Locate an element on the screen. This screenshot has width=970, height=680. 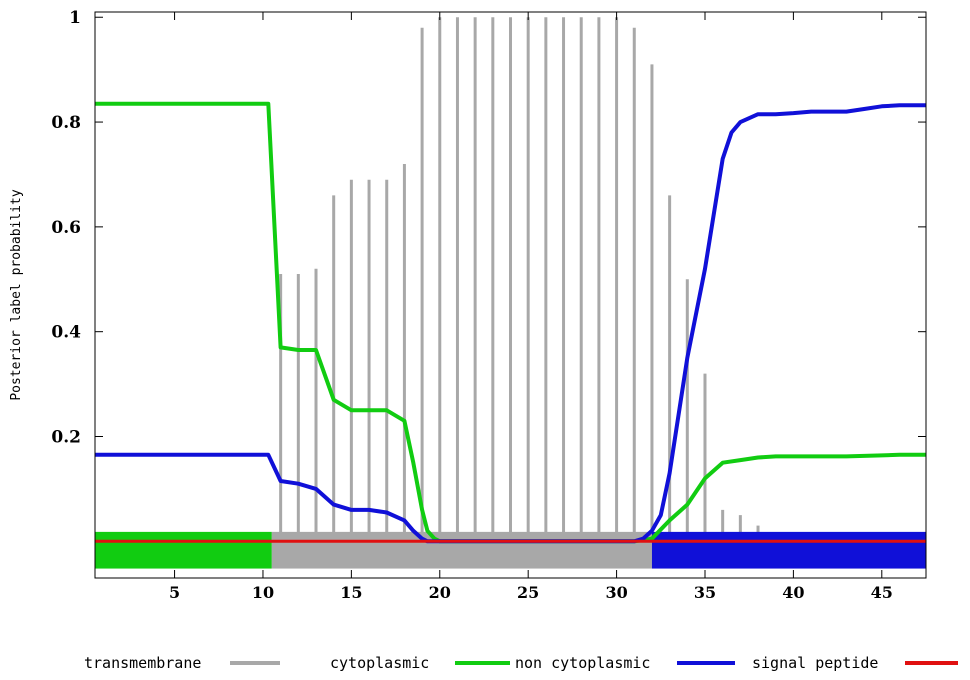
legend-label-non-cytoplasmic: non cytoplasmic is located at coordinates (582, 663).